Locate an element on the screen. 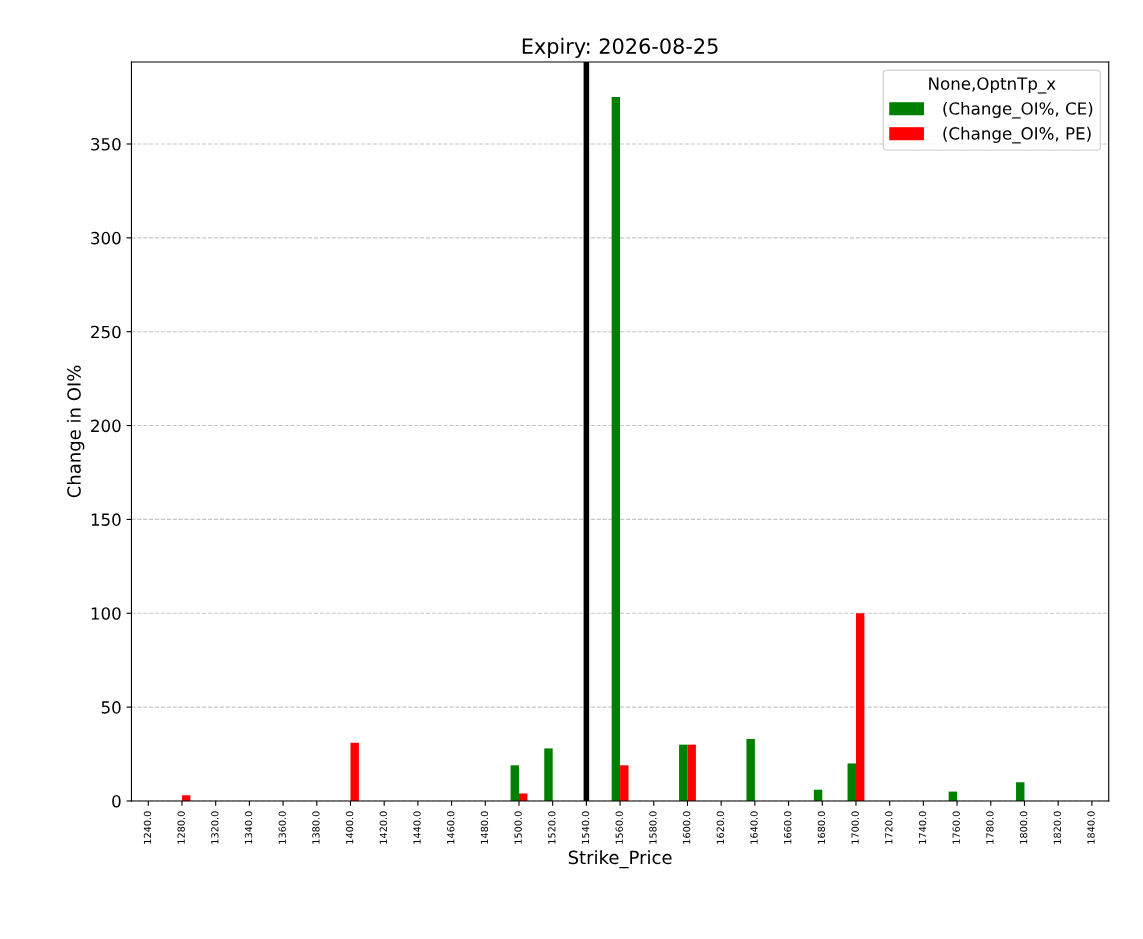  x-tick-label: 1340.0 is located at coordinates (248, 827).